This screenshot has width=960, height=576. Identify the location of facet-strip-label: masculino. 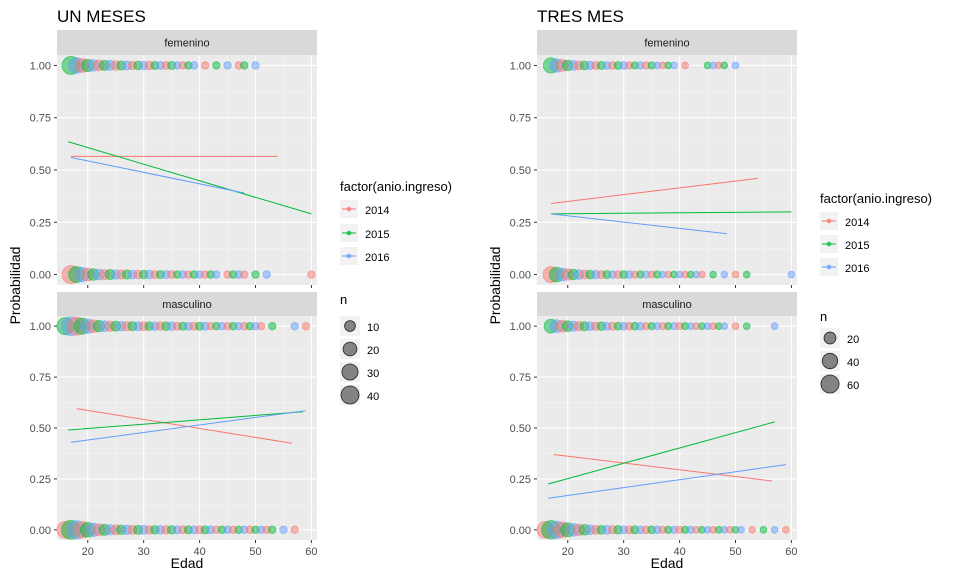
(667, 305).